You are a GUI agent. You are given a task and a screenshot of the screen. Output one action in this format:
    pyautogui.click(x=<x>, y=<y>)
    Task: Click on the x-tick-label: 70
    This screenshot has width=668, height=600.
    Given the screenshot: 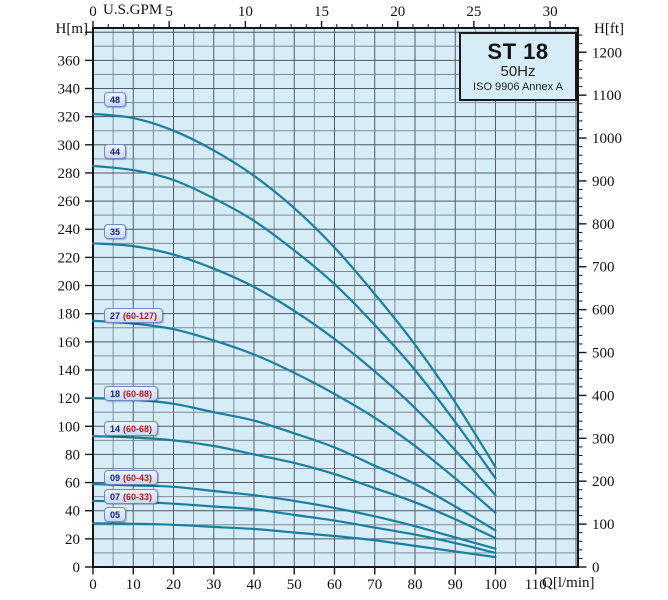 What is the action you would take?
    pyautogui.click(x=374, y=585)
    